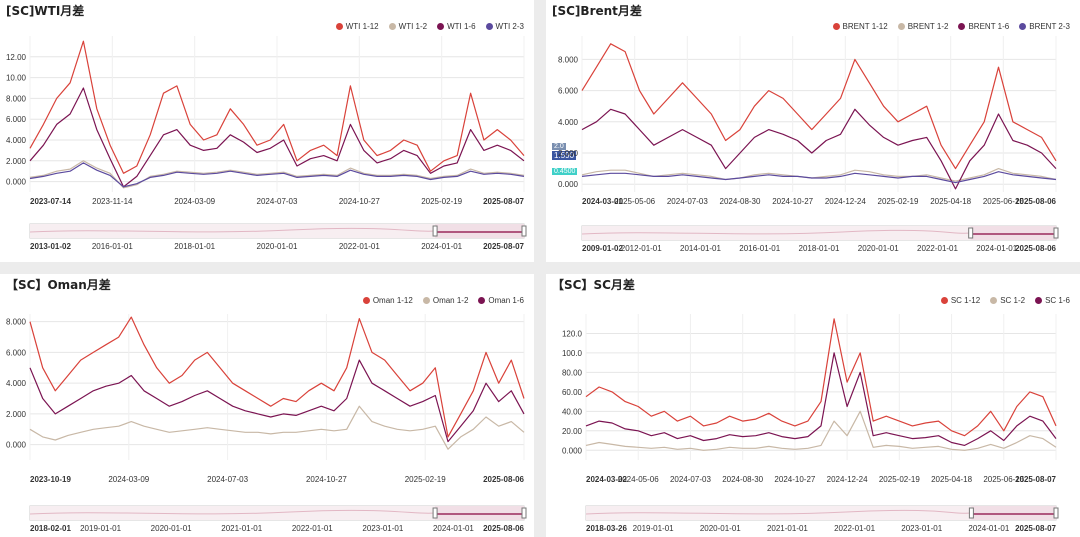  Describe the element at coordinates (860, 26) in the screenshot. I see `legend-item: BRENT 1-12` at that location.